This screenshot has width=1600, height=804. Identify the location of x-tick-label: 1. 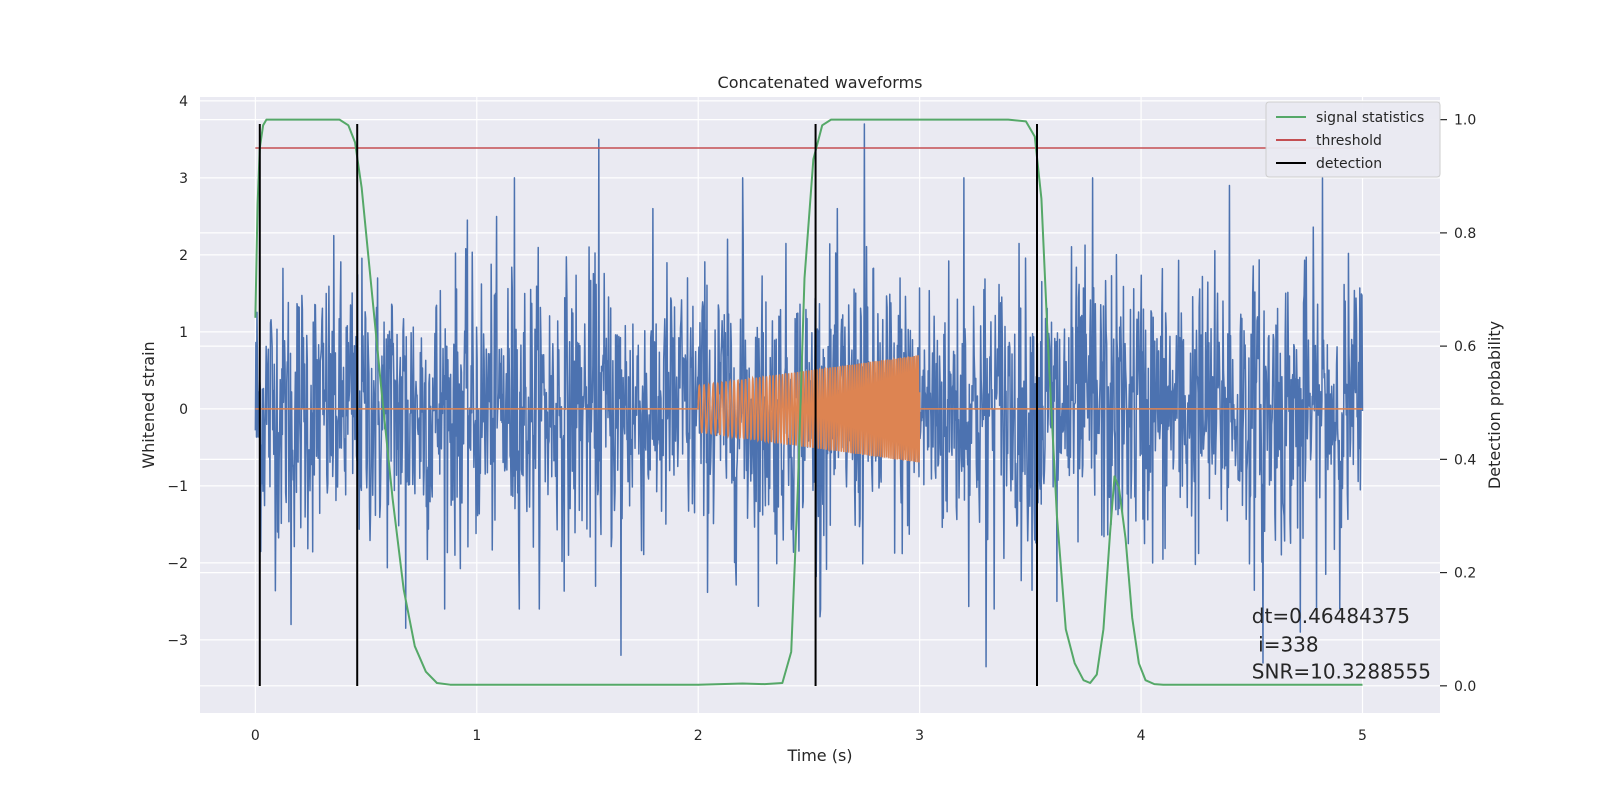
(476, 736).